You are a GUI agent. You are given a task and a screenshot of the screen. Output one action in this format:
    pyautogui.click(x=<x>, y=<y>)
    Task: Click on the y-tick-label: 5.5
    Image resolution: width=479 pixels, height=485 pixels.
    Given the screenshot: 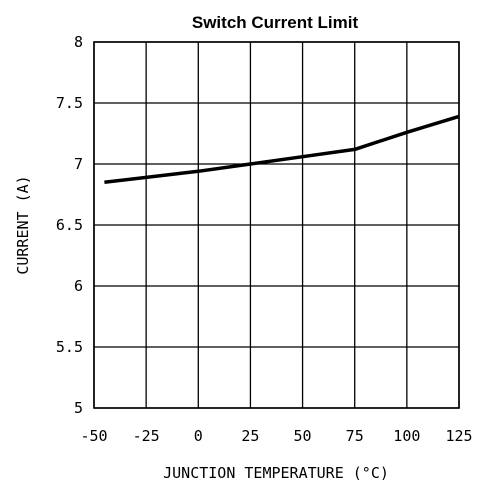 What is the action you would take?
    pyautogui.click(x=69, y=347)
    